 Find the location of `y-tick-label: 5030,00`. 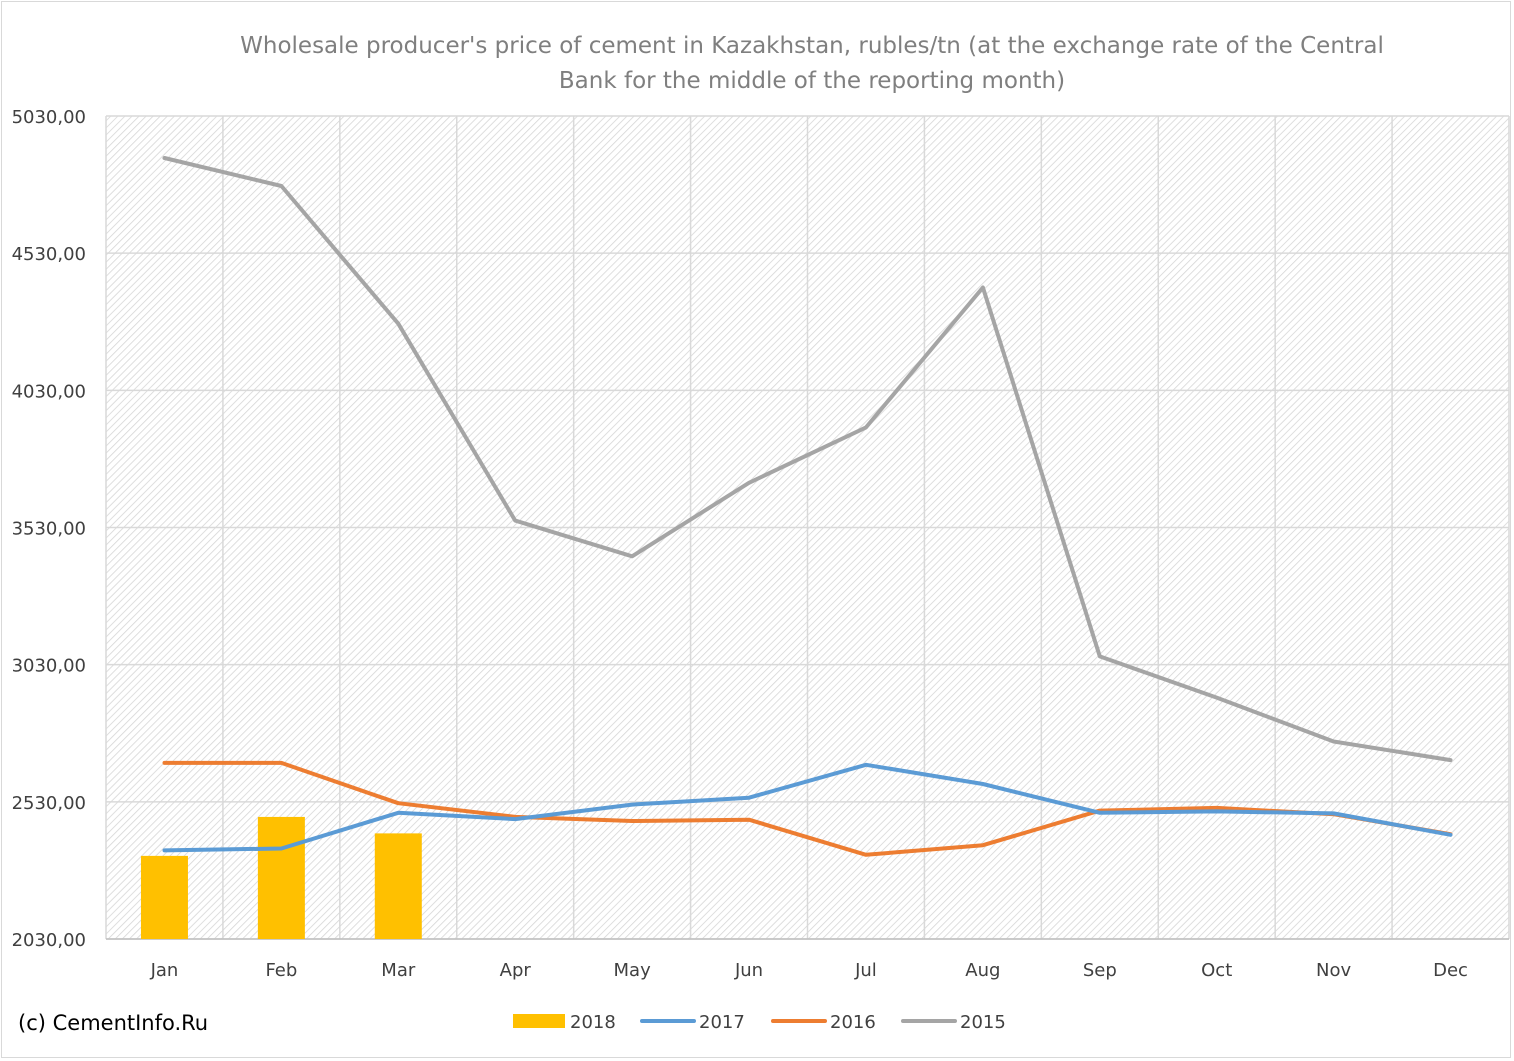

y-tick-label: 5030,00 is located at coordinates (49, 117).